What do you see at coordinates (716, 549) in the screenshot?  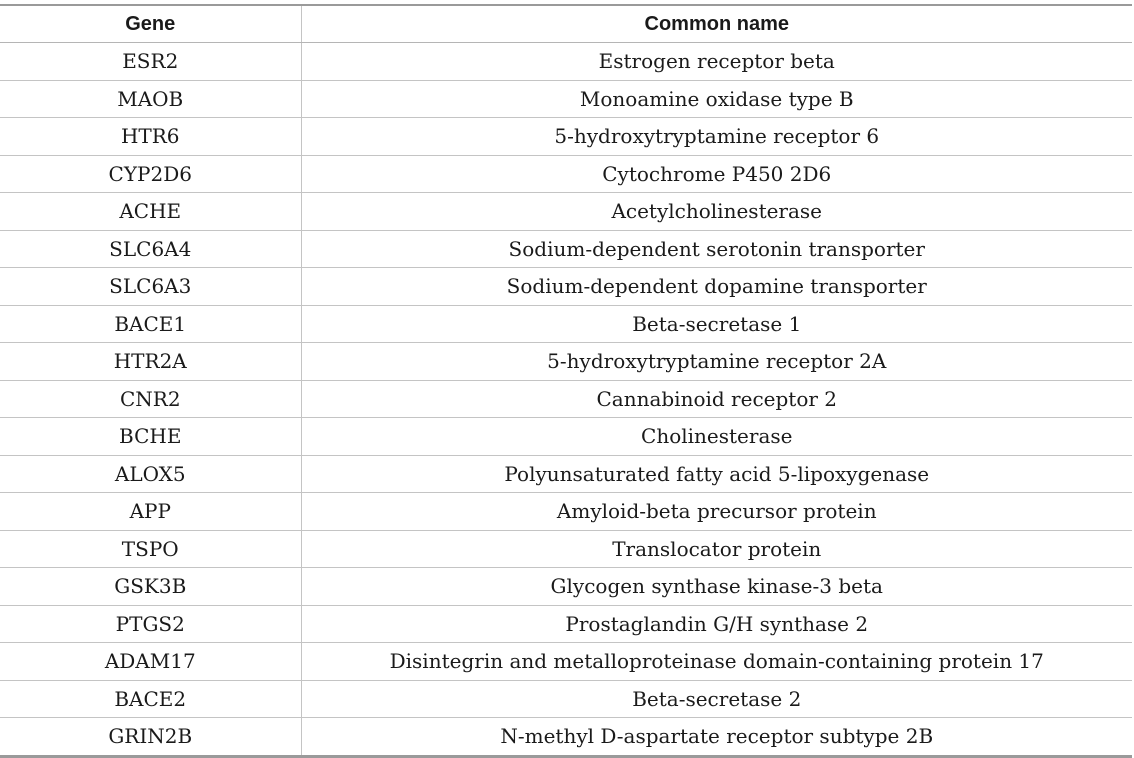 I see `common-name-cell: Translocator protein` at bounding box center [716, 549].